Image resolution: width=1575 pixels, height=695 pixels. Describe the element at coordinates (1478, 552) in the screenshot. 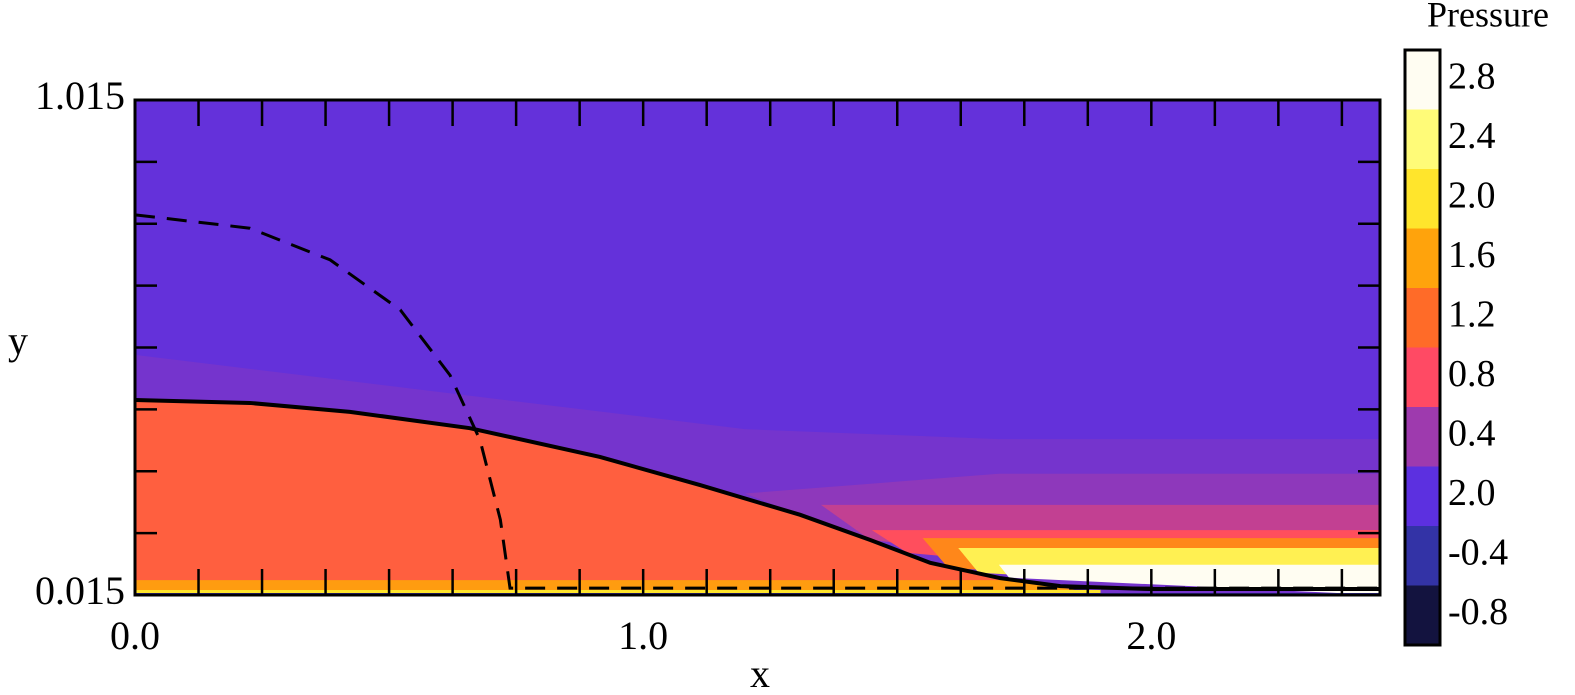

I see `colorbar-tick-label: -0.4` at that location.